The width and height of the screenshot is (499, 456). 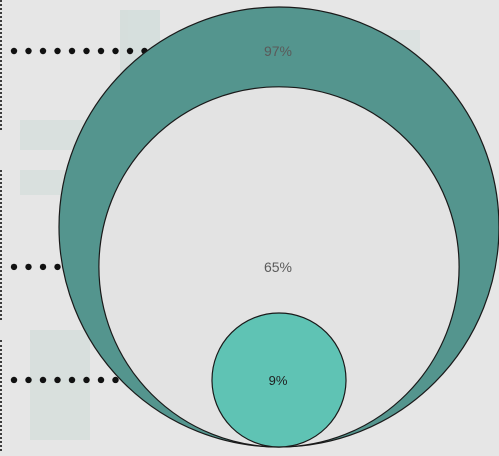 What do you see at coordinates (1, 395) in the screenshot?
I see `left-dotted-divider-bottom` at bounding box center [1, 395].